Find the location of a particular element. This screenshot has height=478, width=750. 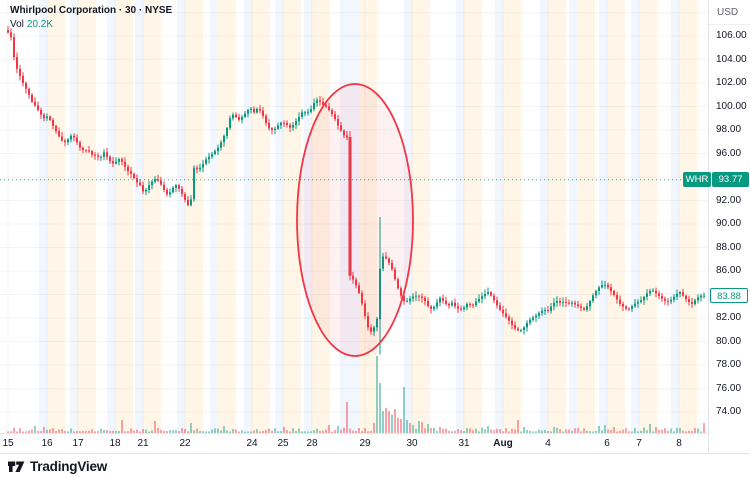

time-axis: 15 16 17 18 21 22 24 25 28 29 30 31 Aug 4 6 7 8 is located at coordinates (354, 443).